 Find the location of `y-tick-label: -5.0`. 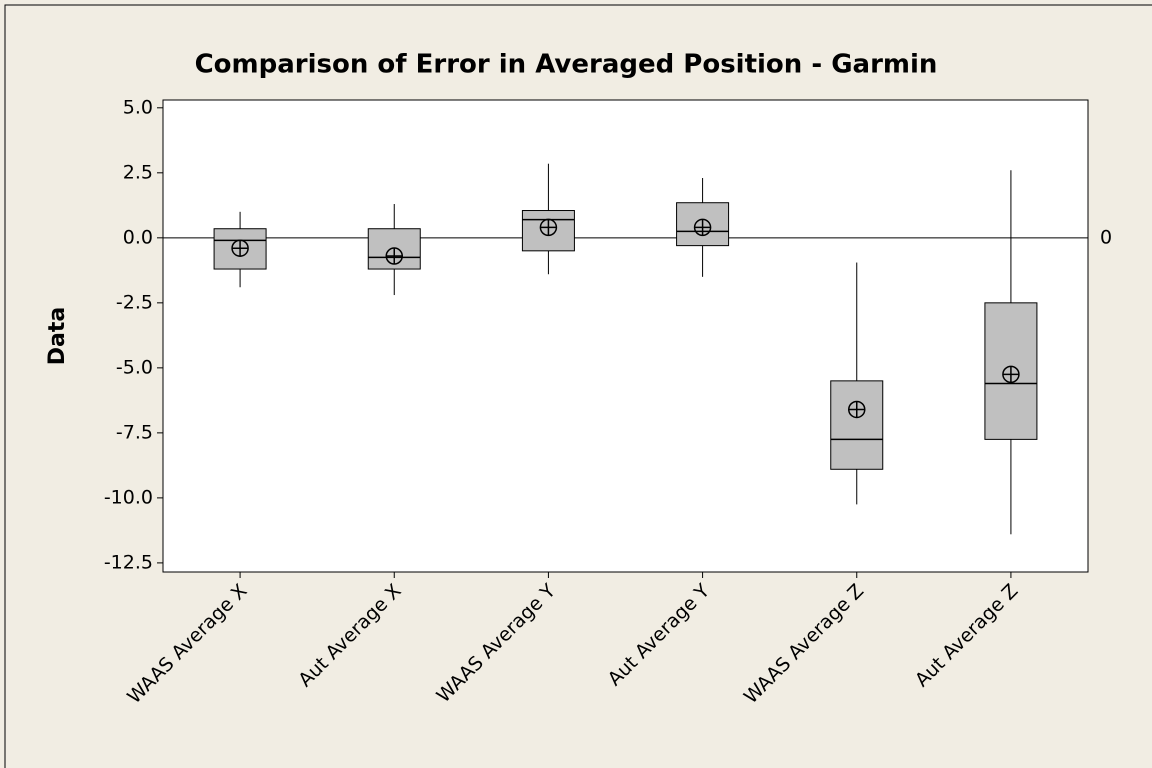

y-tick-label: -5.0 is located at coordinates (134, 367).